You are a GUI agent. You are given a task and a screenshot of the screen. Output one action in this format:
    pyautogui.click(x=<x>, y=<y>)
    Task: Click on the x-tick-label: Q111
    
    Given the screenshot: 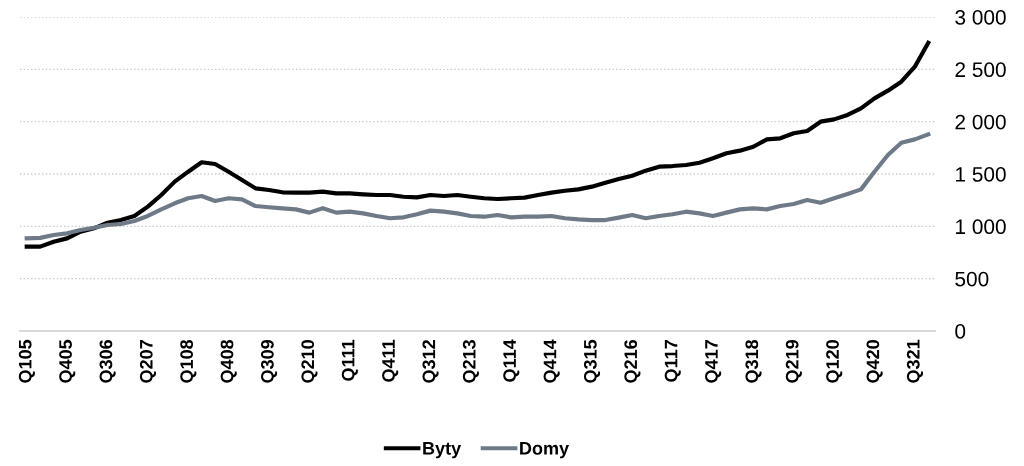 What is the action you would take?
    pyautogui.click(x=349, y=360)
    